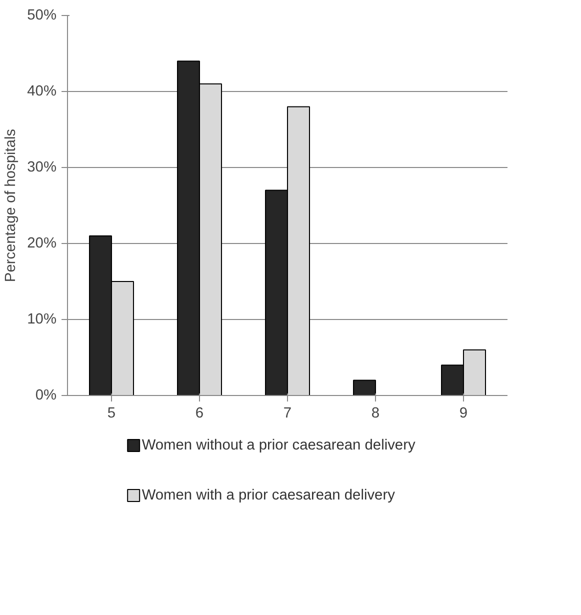 This screenshot has height=615, width=581. What do you see at coordinates (42, 168) in the screenshot?
I see `y-tick-label: 30%` at bounding box center [42, 168].